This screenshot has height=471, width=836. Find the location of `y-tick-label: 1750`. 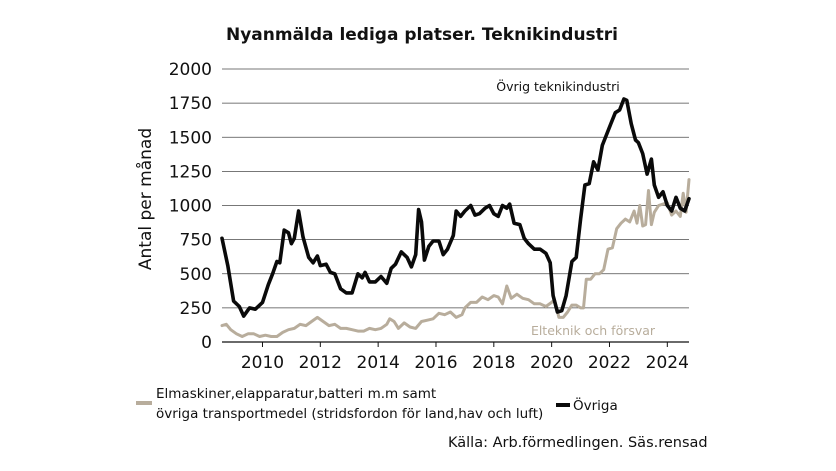

y-tick-label: 1750 is located at coordinates (190, 104).